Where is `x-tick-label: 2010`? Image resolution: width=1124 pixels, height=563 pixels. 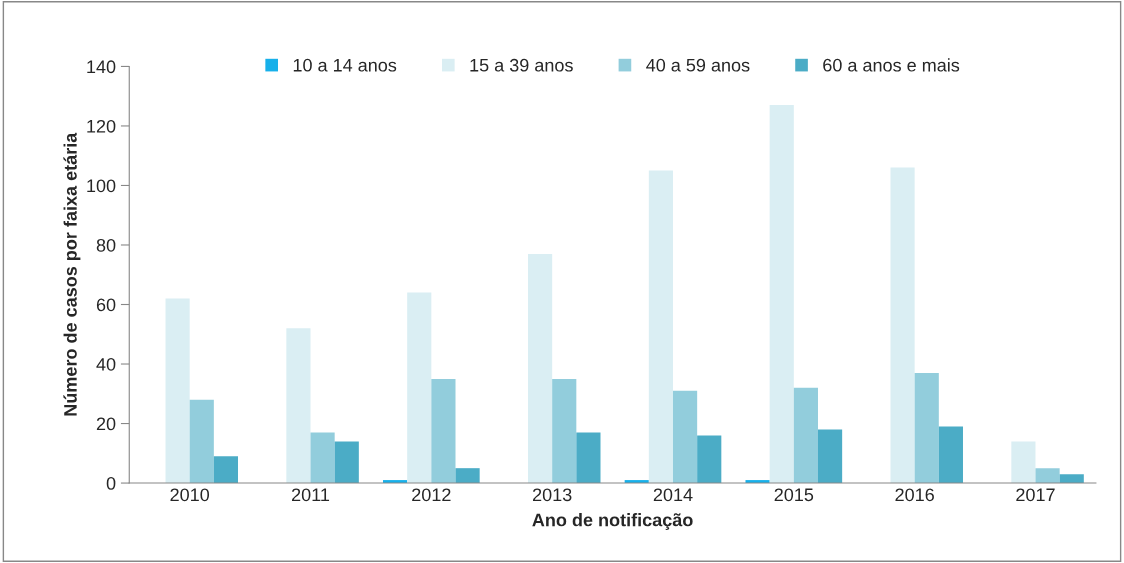 x-tick-label: 2010 is located at coordinates (190, 495).